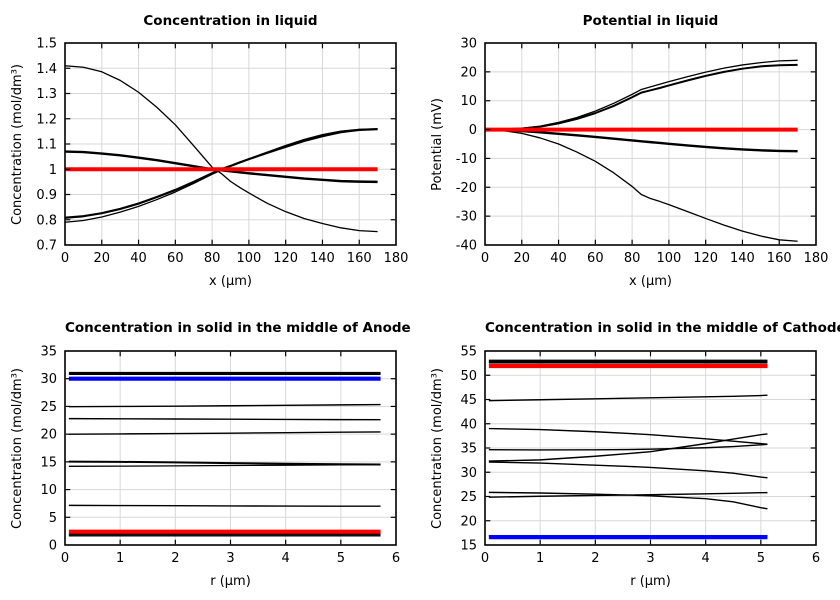  I want to click on y-axis-label-wrap: Potential (mV), so click(437, 144).